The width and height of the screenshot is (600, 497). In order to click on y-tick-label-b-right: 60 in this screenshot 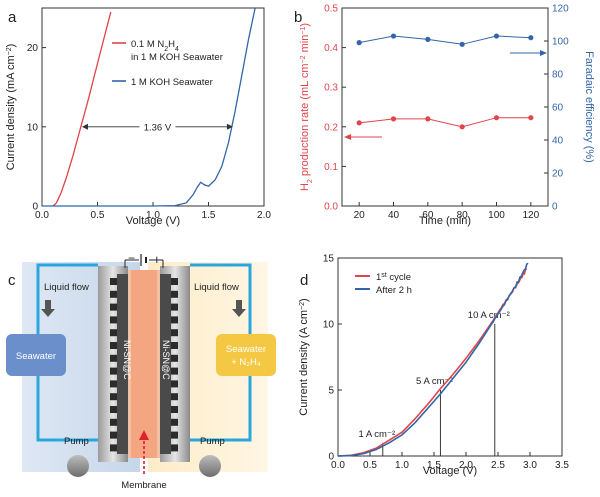, I will do `click(558, 108)`.